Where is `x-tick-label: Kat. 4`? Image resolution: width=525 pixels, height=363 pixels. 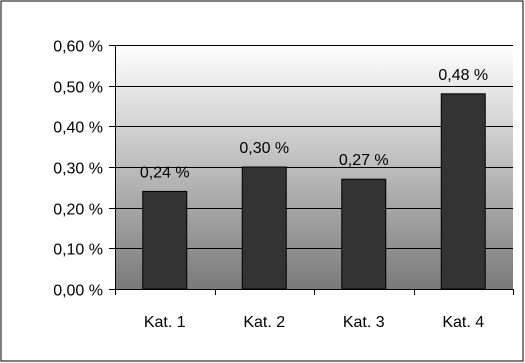 x-tick-label: Kat. 4 is located at coordinates (463, 322).